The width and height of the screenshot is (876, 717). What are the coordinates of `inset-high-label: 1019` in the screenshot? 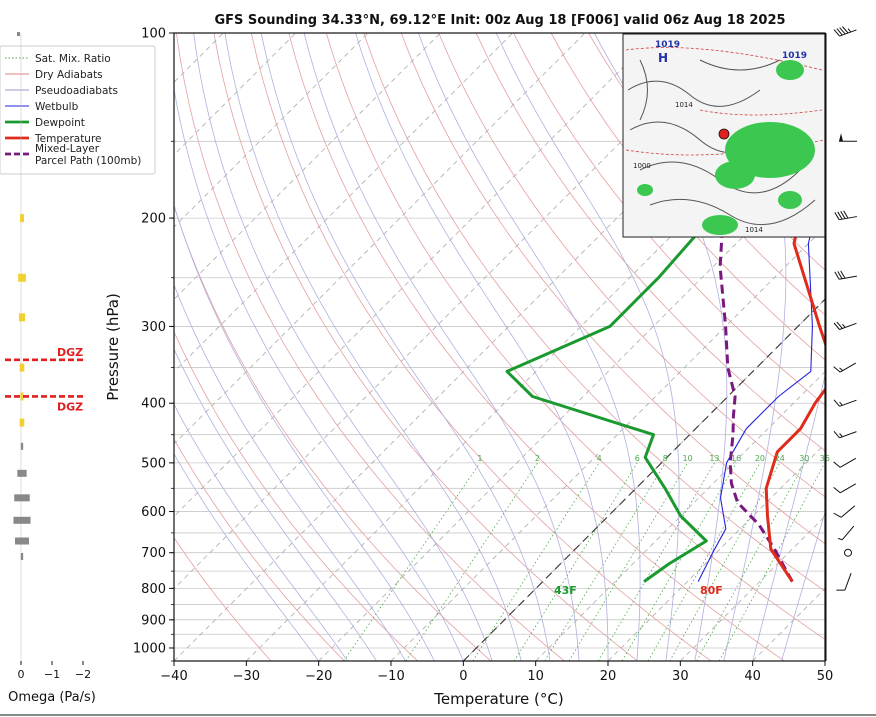 It's located at (794, 56).